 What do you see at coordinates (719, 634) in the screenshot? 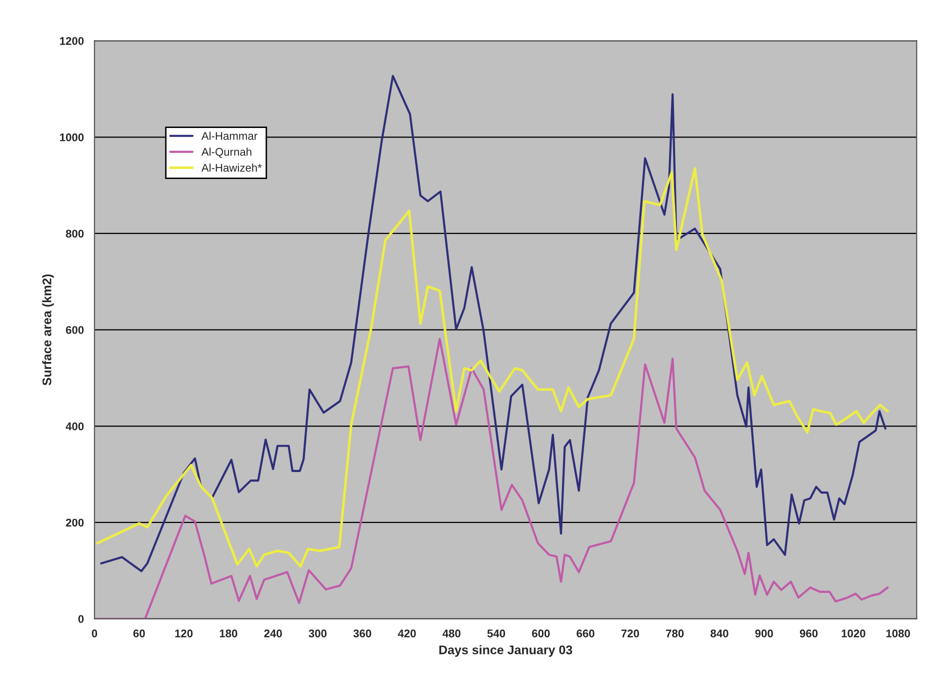
I see `x-tick-label: 840` at bounding box center [719, 634].